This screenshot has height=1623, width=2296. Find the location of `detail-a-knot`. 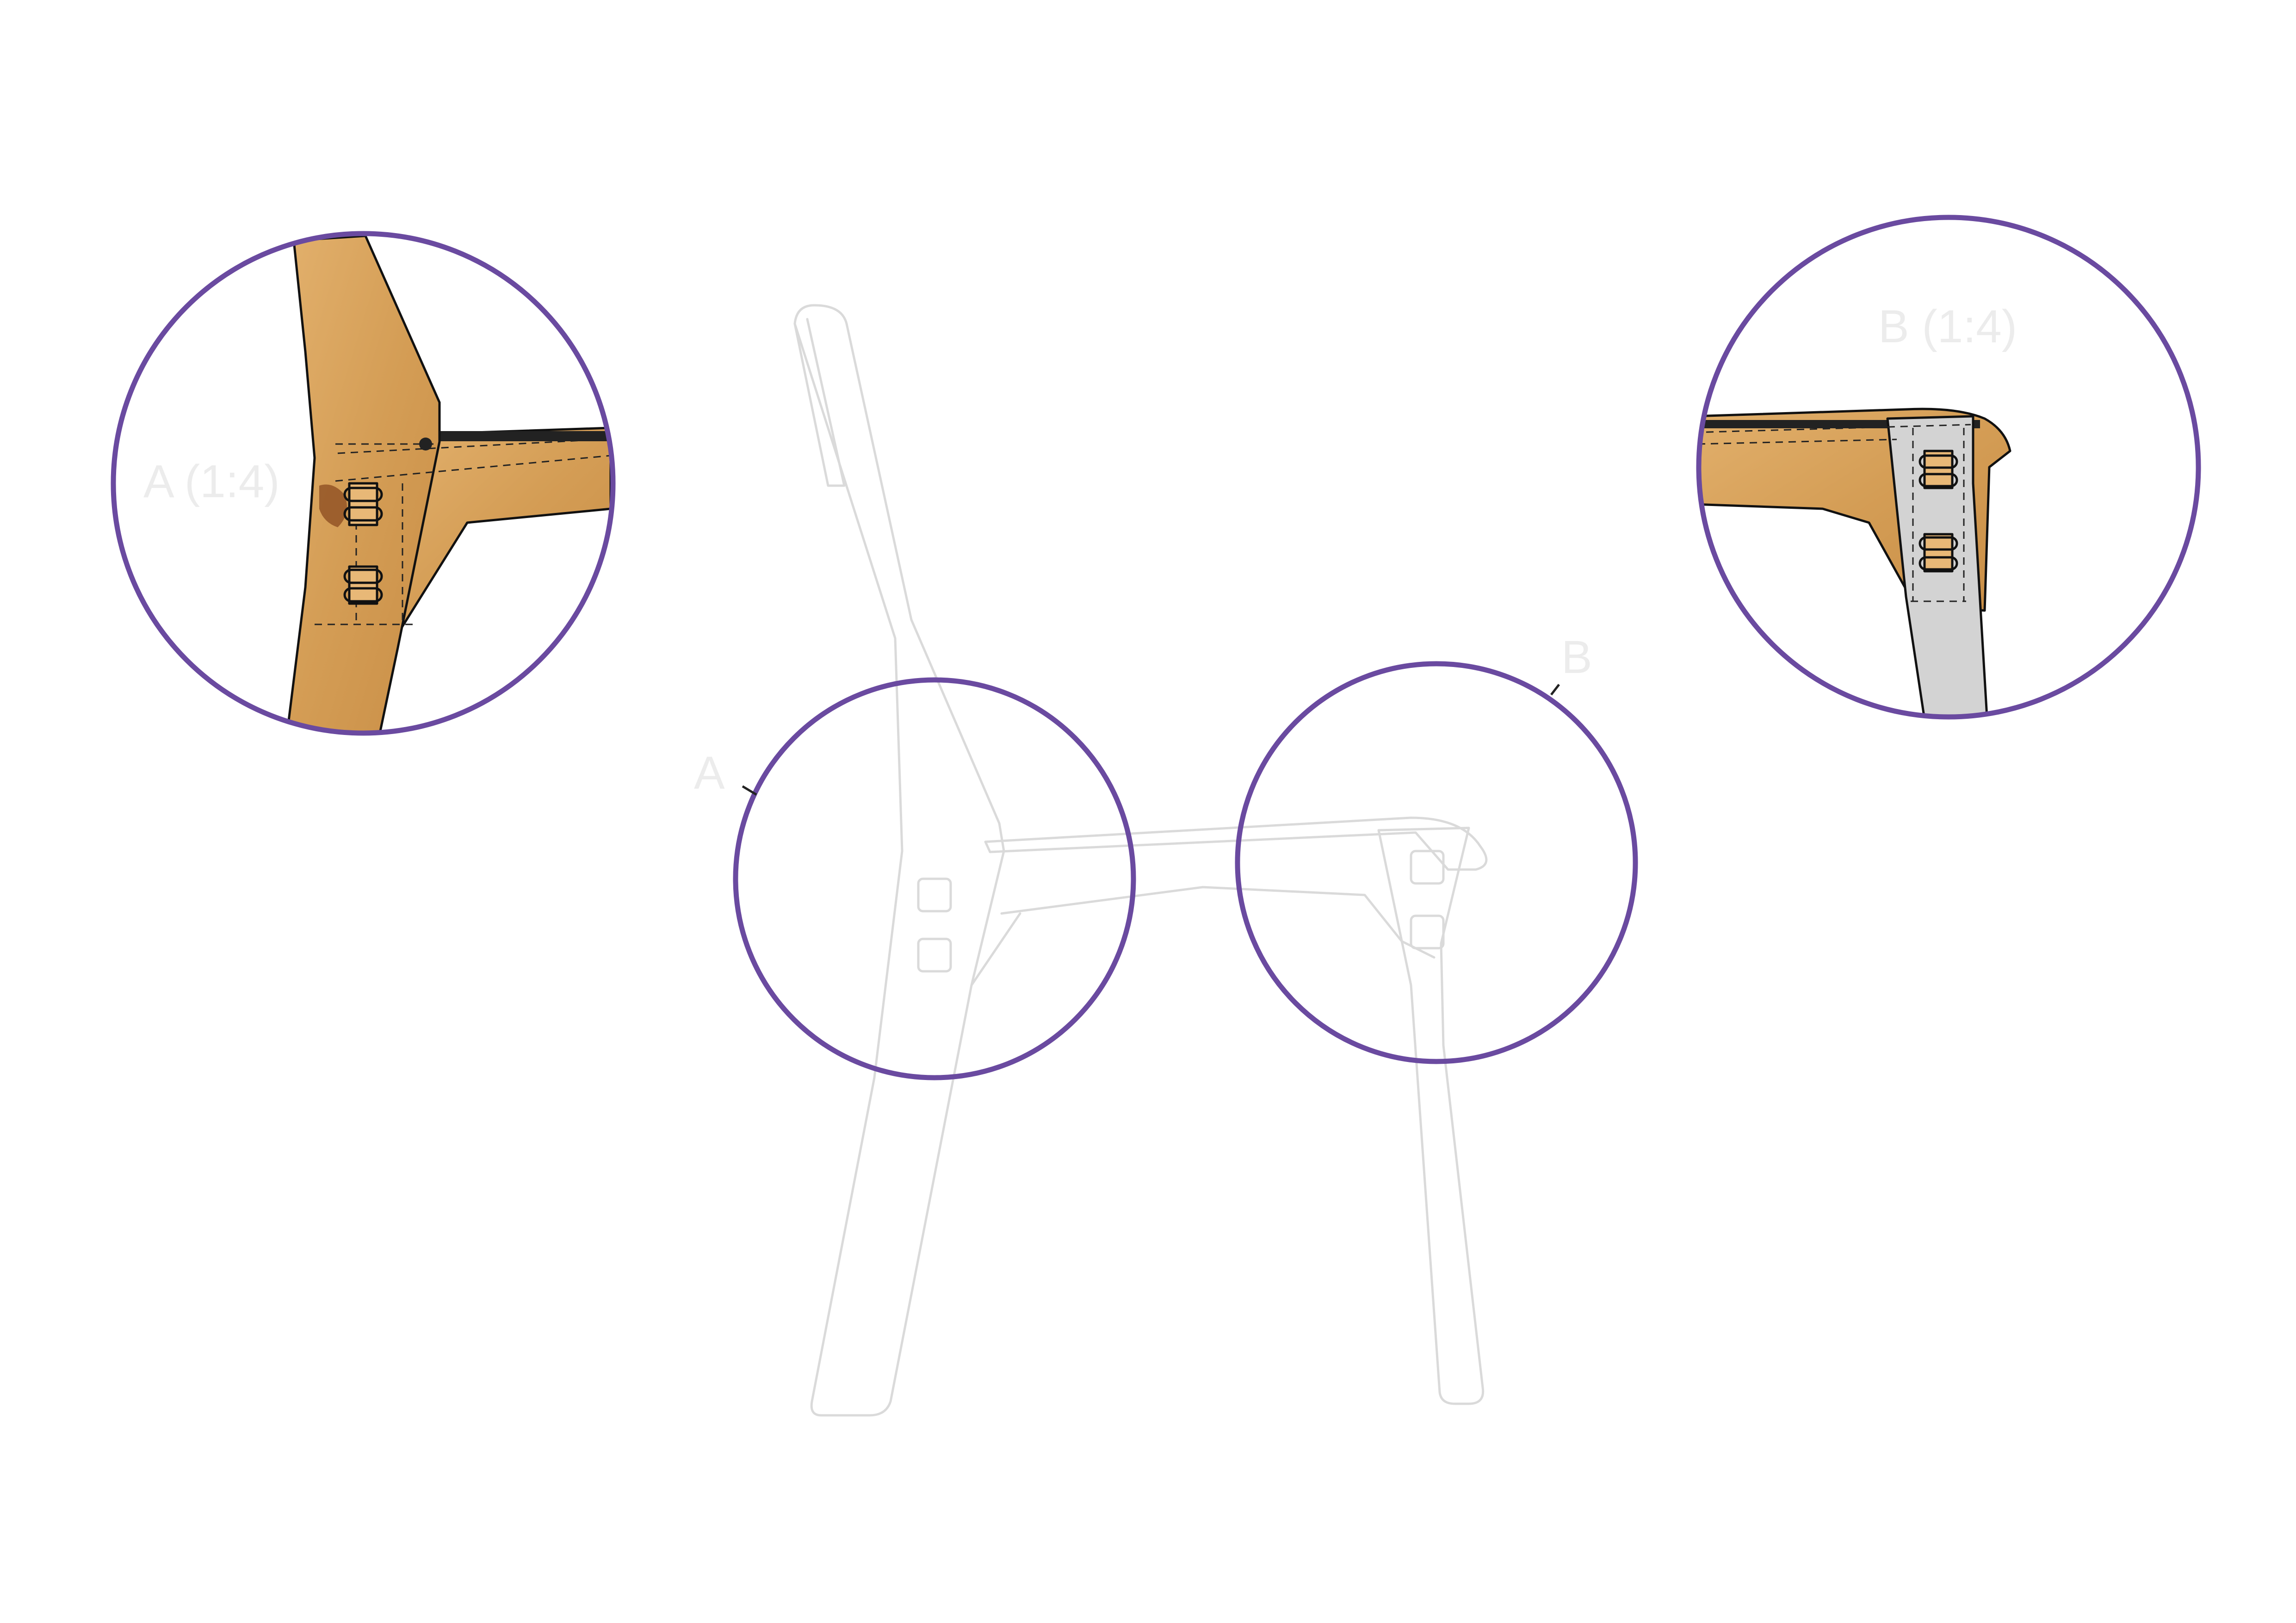

detail-a-knot is located at coordinates (333, 506).